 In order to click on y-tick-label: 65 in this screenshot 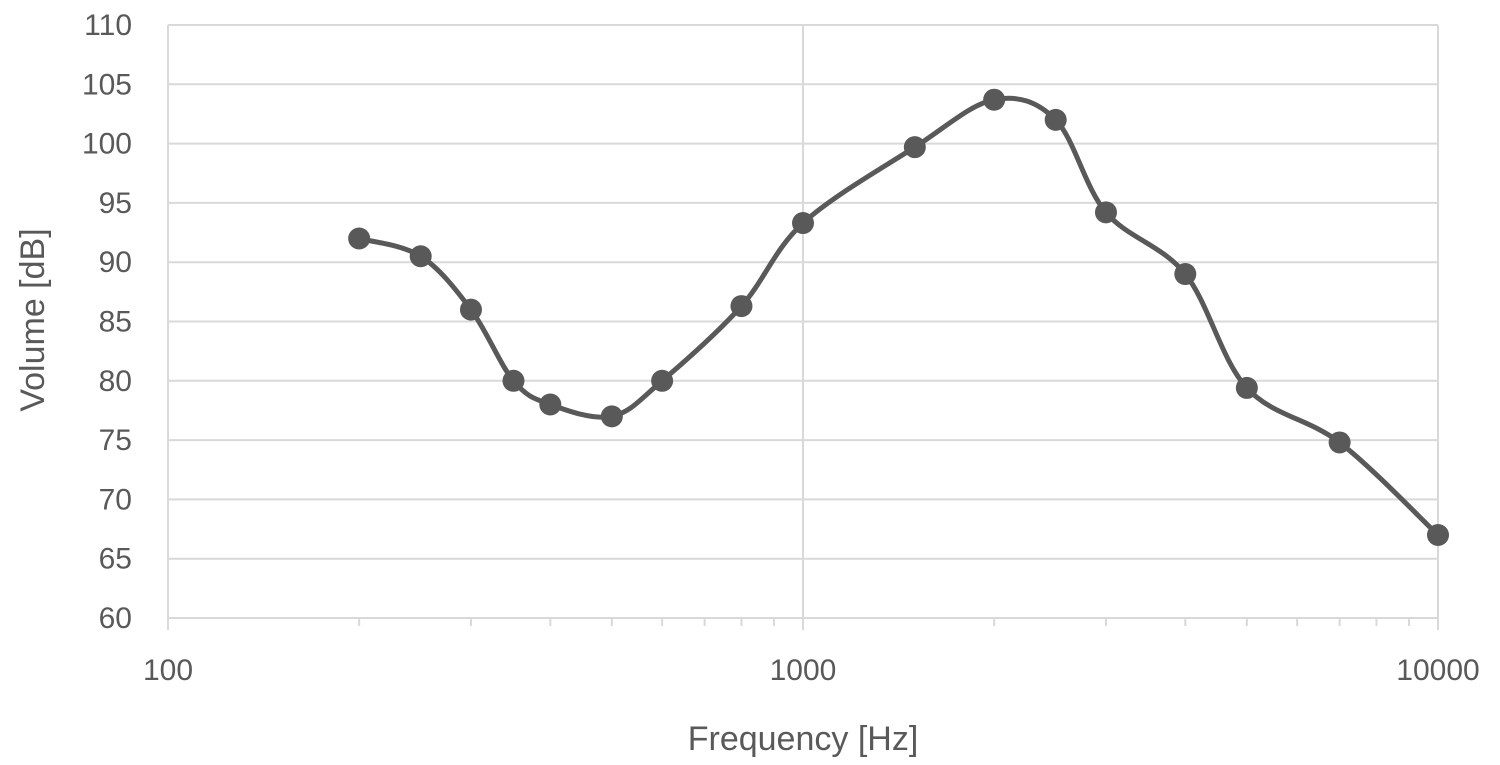, I will do `click(115, 559)`.